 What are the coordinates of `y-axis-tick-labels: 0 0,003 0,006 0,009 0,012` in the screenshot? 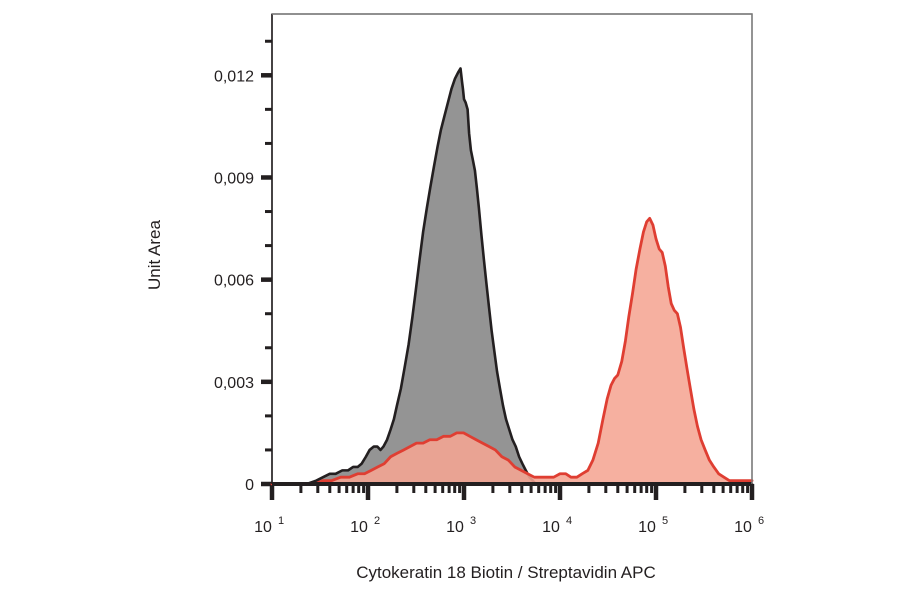 It's located at (234, 281).